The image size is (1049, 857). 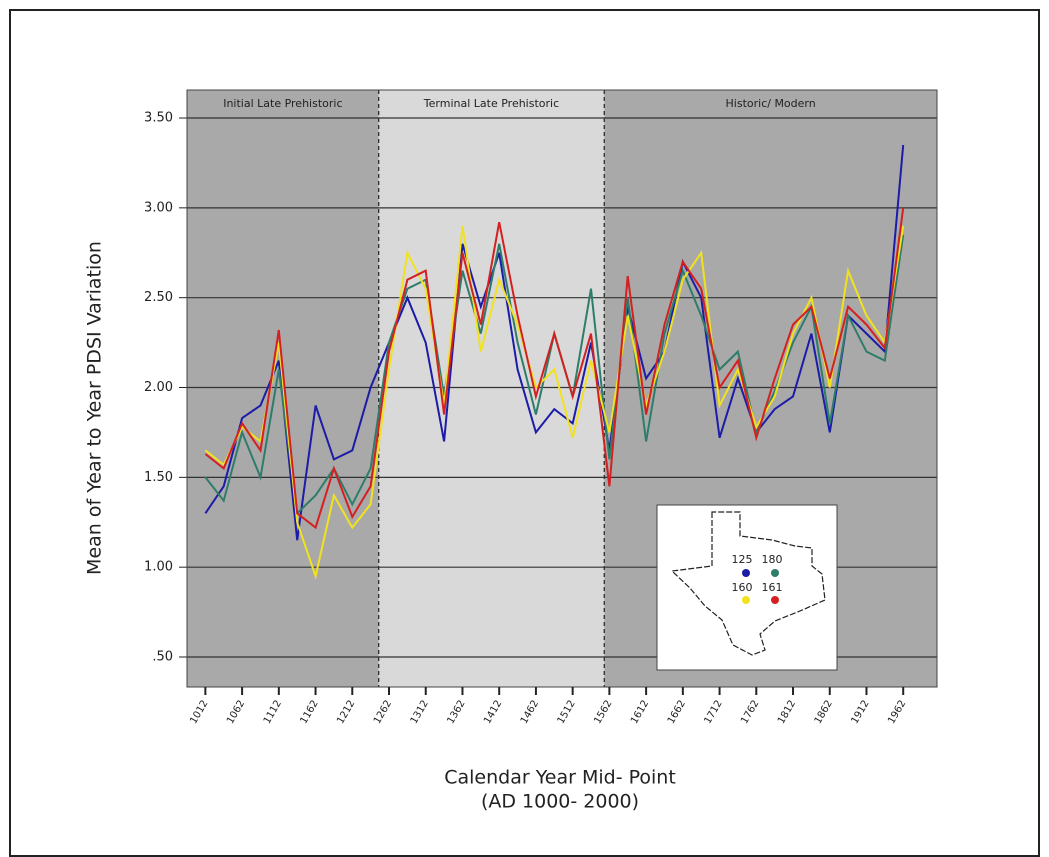 I want to click on legend-label: 161, so click(x=772, y=587).